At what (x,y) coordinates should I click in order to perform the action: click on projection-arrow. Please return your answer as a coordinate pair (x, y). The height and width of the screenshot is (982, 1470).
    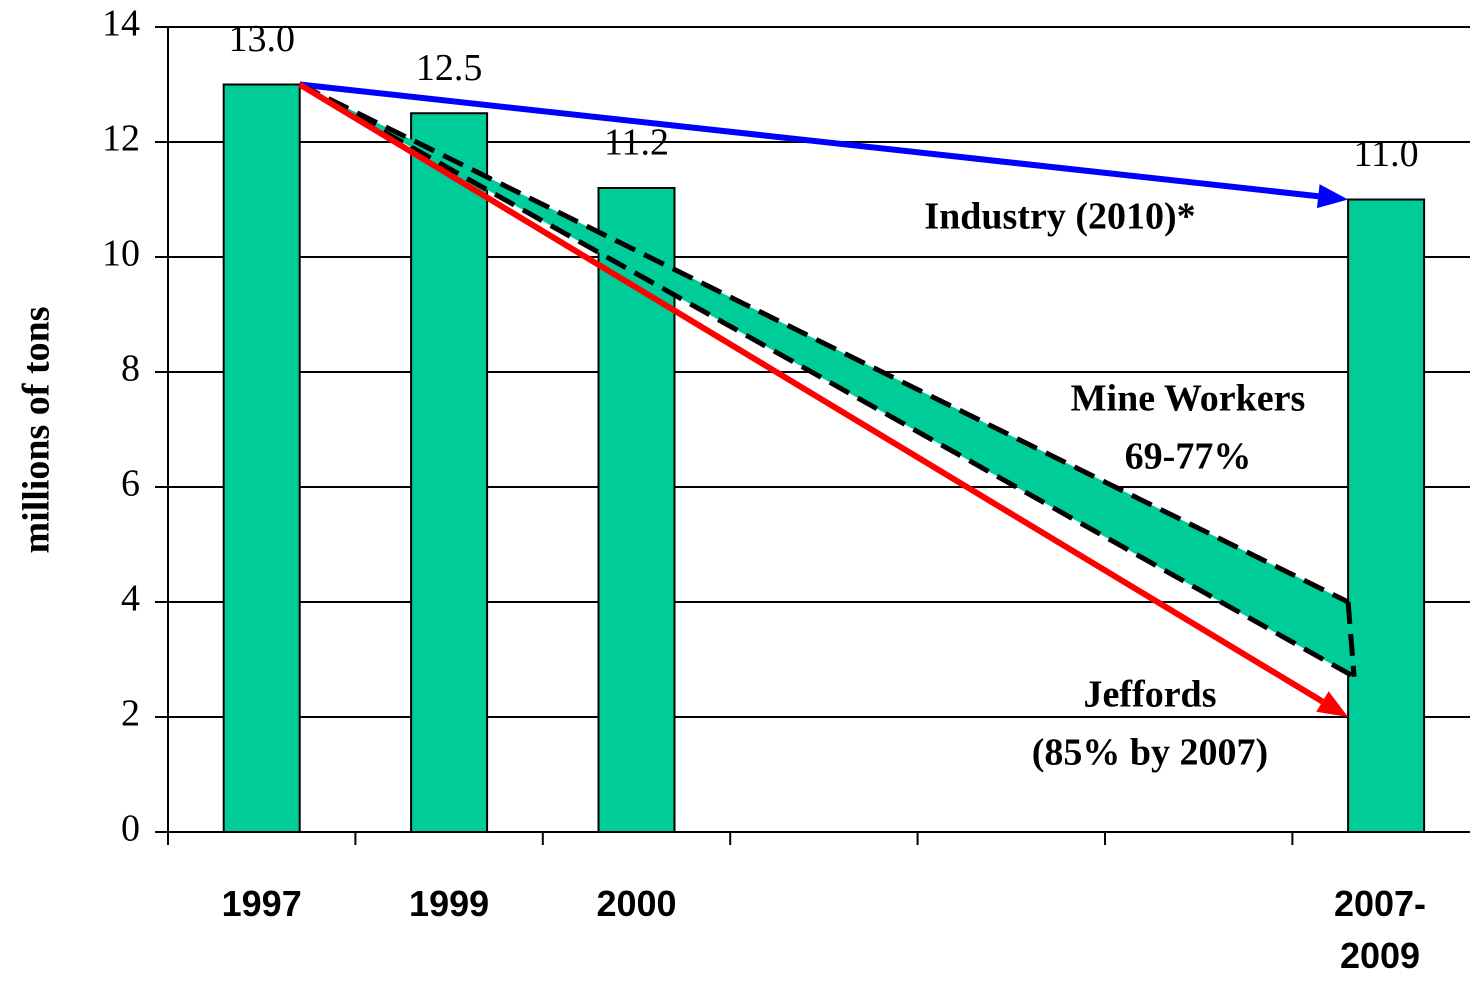
    Looking at the image, I should click on (809, 140).